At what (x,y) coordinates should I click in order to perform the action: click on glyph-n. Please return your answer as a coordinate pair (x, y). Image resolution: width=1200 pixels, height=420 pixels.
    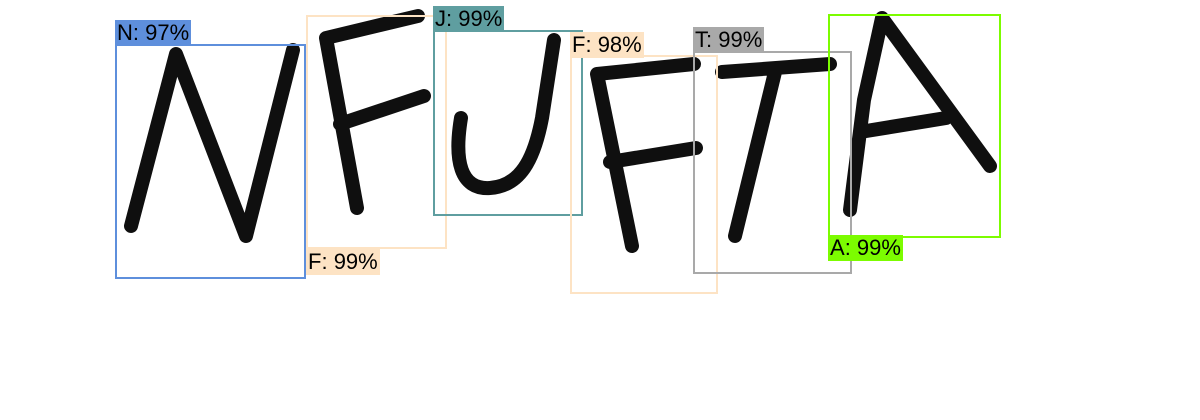
    Looking at the image, I should click on (212, 143).